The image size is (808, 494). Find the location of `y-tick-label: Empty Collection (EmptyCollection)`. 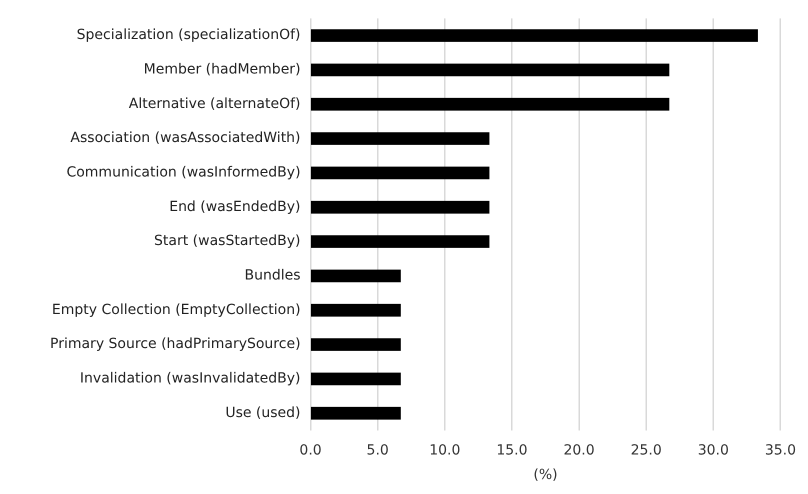

y-tick-label: Empty Collection (EmptyCollection) is located at coordinates (176, 310).